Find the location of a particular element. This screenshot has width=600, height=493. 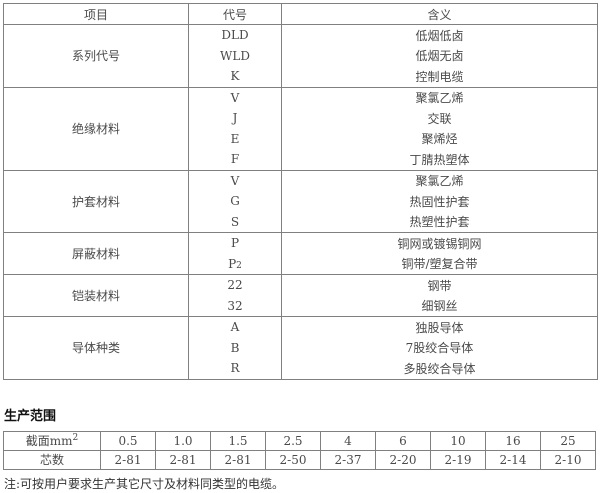

meaning-value: 聚烯烃 is located at coordinates (439, 139).